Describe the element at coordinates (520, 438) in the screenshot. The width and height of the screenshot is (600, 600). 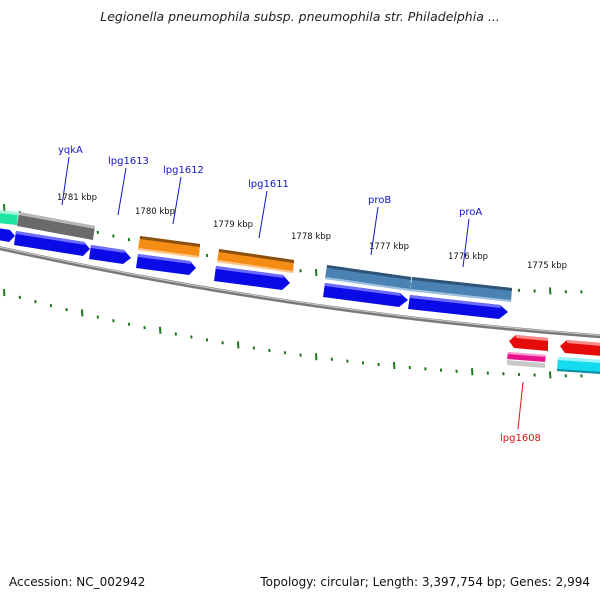
I see `gene-label-lpg1608: lpg1608` at that location.